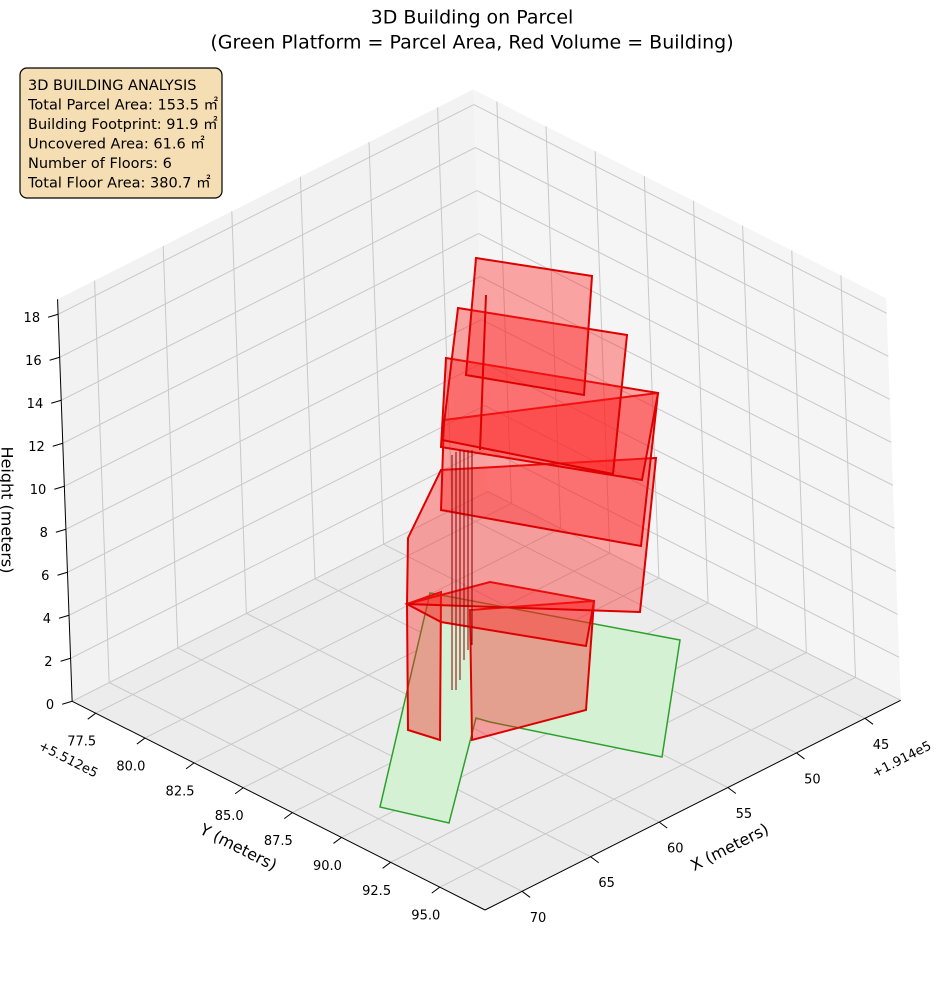 This screenshot has height=992, width=944. Describe the element at coordinates (327, 866) in the screenshot. I see `y-tick-label: 90.0` at that location.